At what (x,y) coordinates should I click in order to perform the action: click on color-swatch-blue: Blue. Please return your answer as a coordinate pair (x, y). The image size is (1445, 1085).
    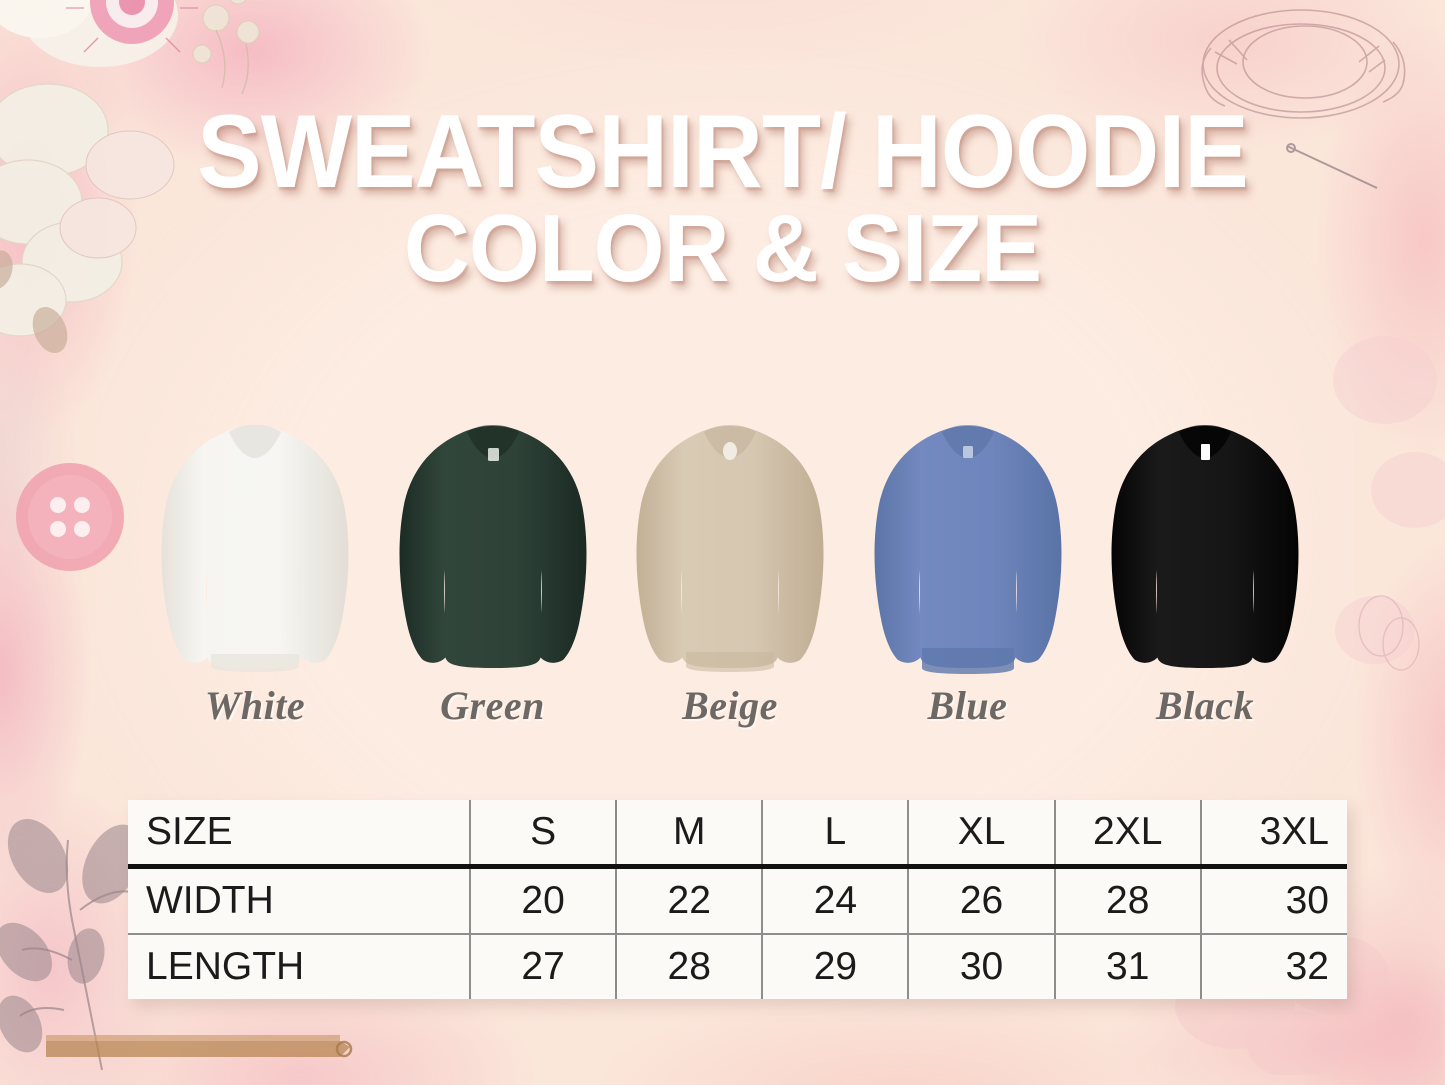
    Looking at the image, I should click on (968, 573).